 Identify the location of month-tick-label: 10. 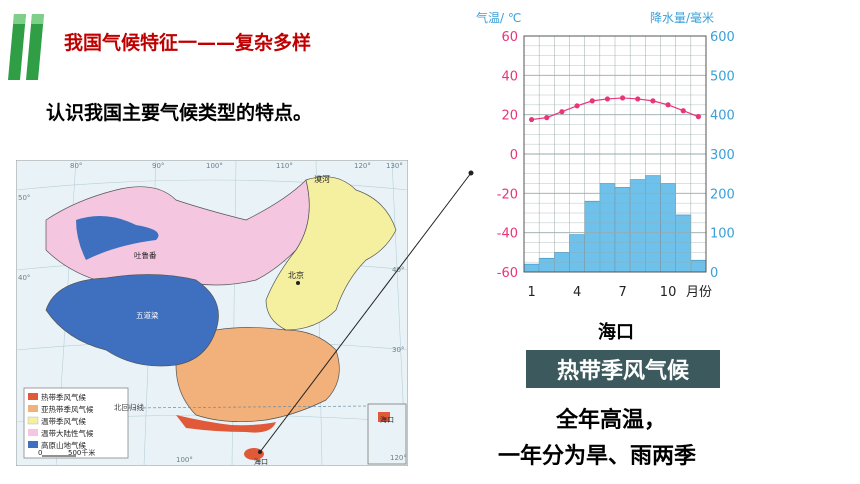
(668, 292).